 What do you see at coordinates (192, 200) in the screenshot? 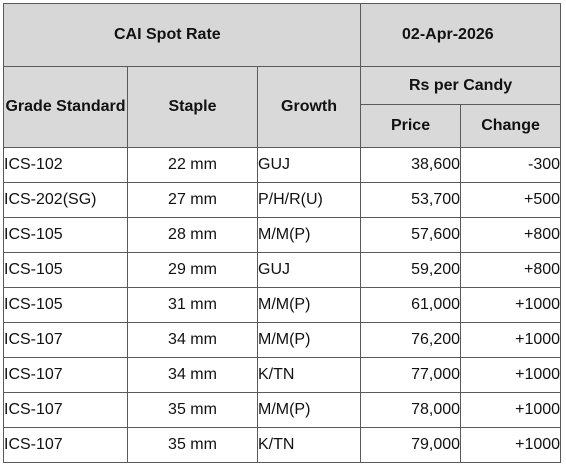
I see `staple-cell: 27 mm` at bounding box center [192, 200].